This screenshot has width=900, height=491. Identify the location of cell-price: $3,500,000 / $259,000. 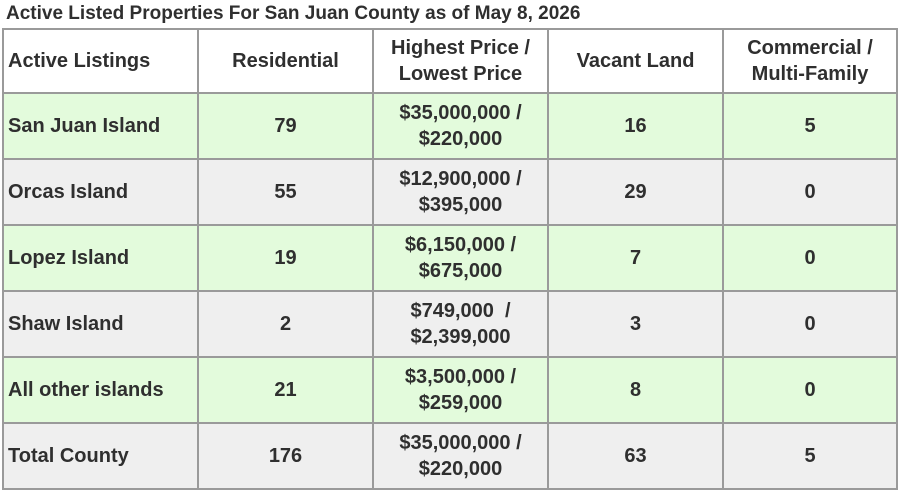
(461, 391).